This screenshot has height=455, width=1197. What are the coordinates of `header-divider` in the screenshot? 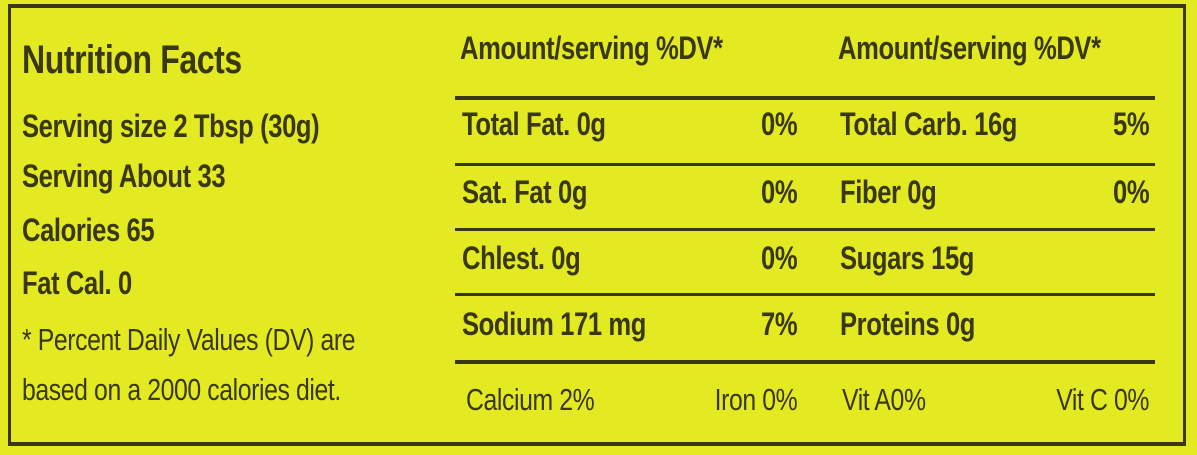 It's located at (805, 98).